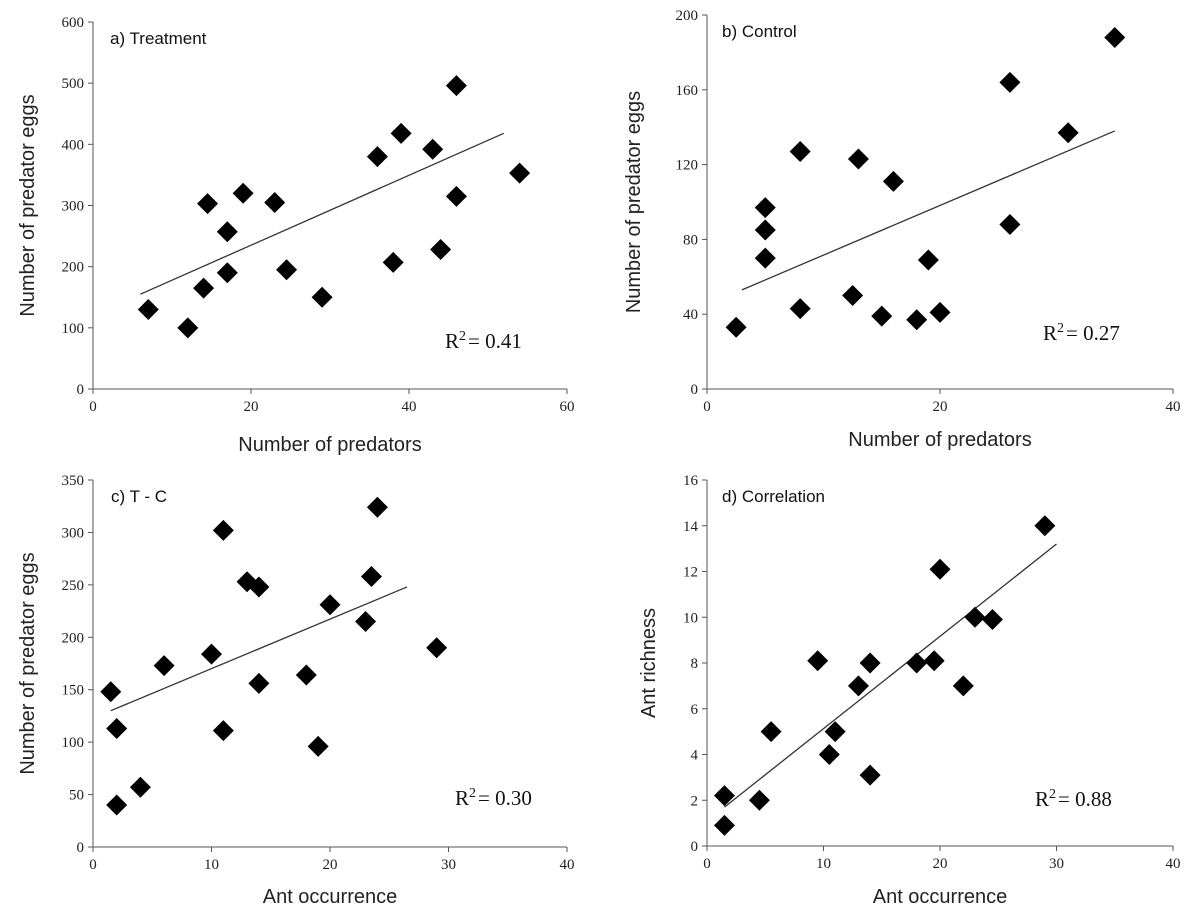 Image resolution: width=1192 pixels, height=910 pixels. Describe the element at coordinates (73, 145) in the screenshot. I see `y-tick-label: 400` at that location.